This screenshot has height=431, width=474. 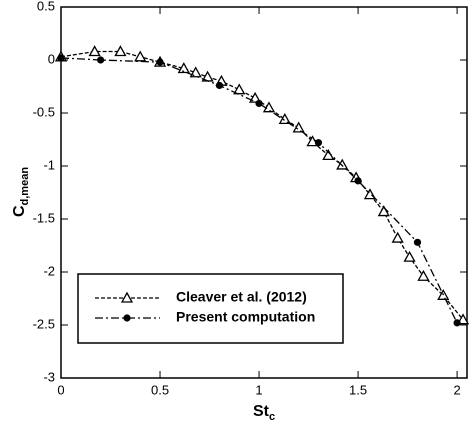 I want to click on y-tick-label: -0.5, so click(x=44, y=111).